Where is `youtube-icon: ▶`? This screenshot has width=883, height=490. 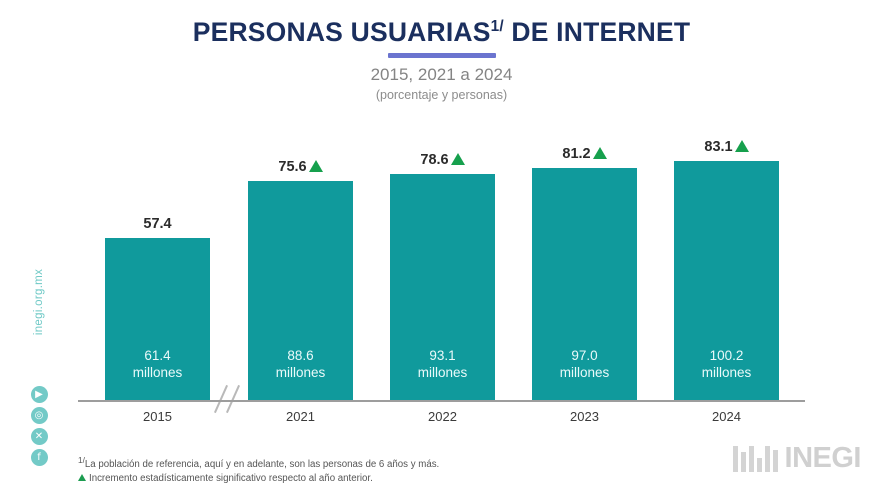 youtube-icon: ▶ is located at coordinates (39, 394).